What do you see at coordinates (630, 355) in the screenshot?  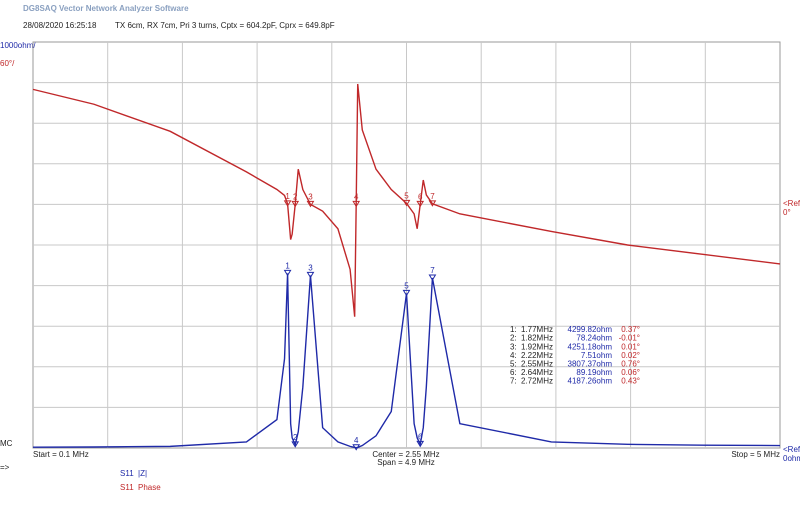 I see `marker-phase-value: 0.02°` at bounding box center [630, 355].